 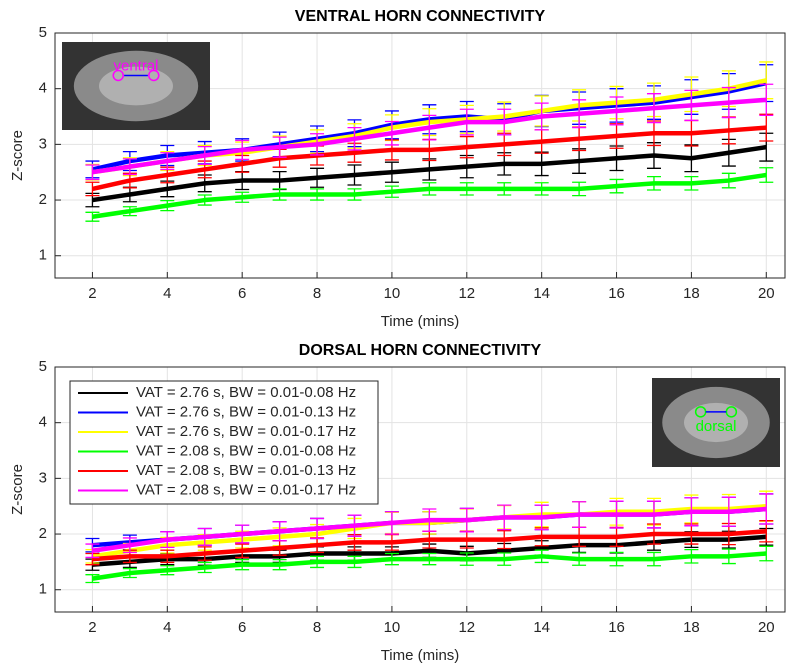 I want to click on x-tick-label: 12, so click(x=466, y=627).